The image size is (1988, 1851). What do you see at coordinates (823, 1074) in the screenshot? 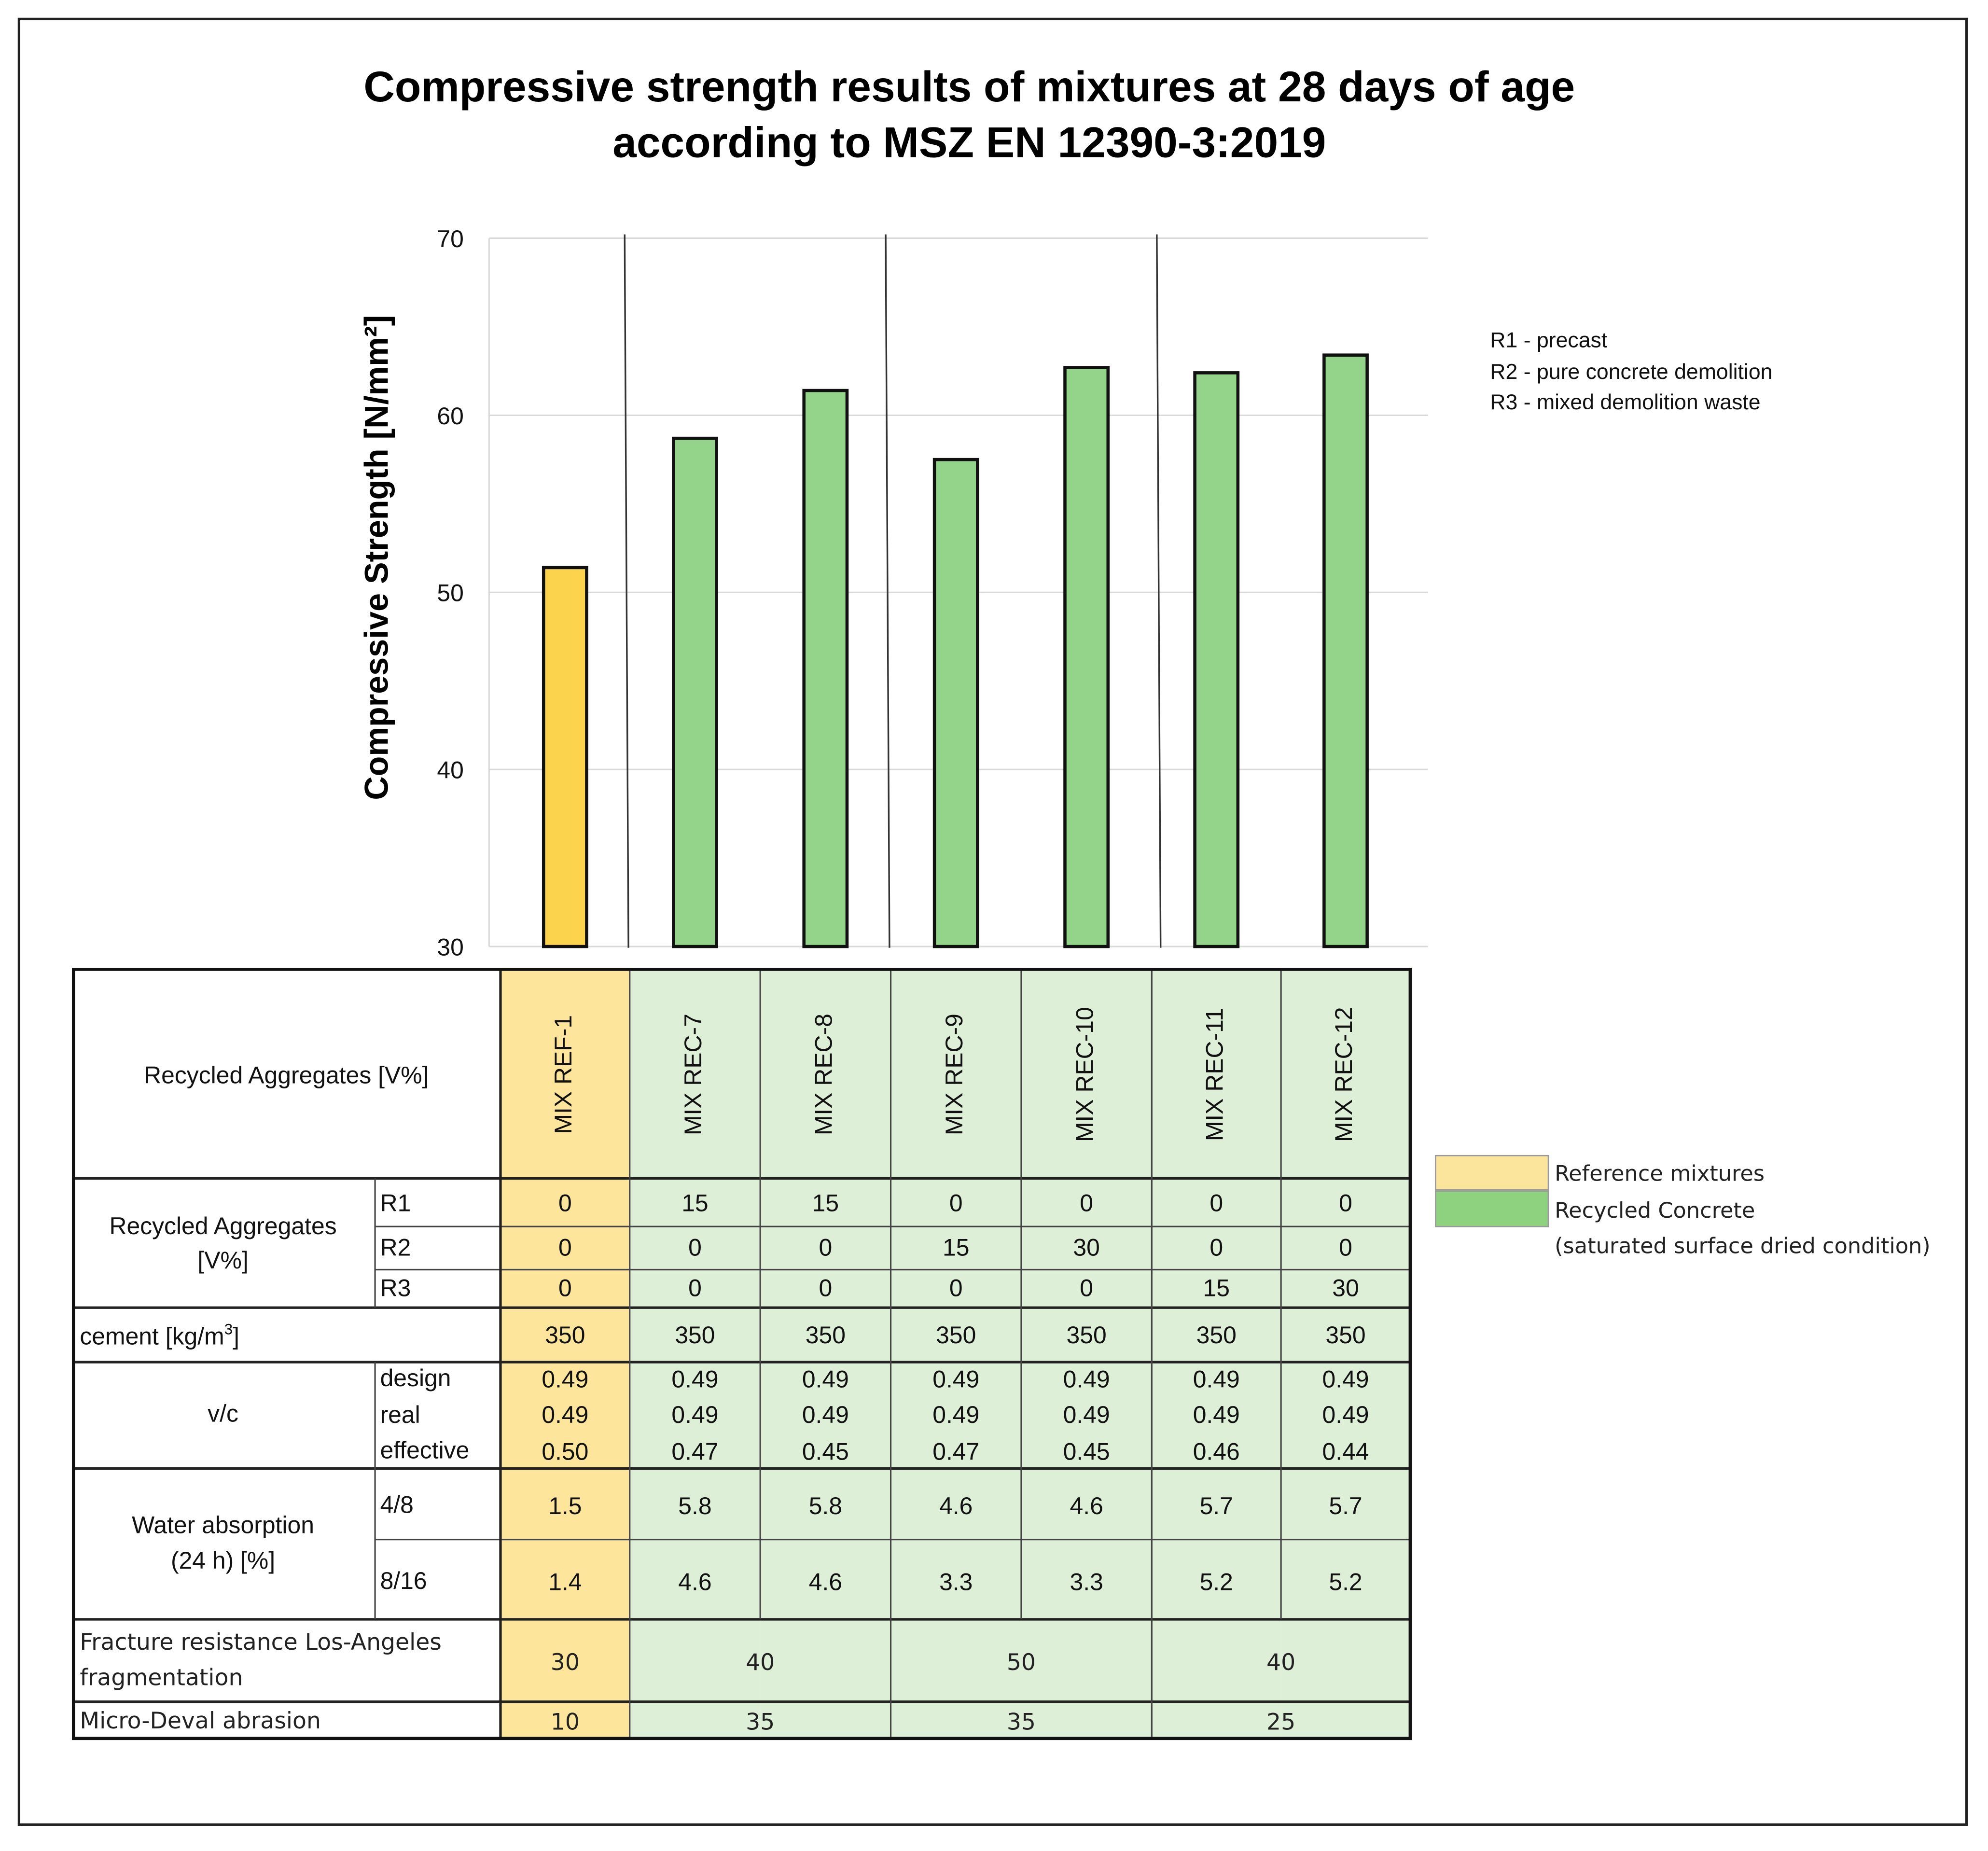
I see `column-header: MIX REC-8` at bounding box center [823, 1074].